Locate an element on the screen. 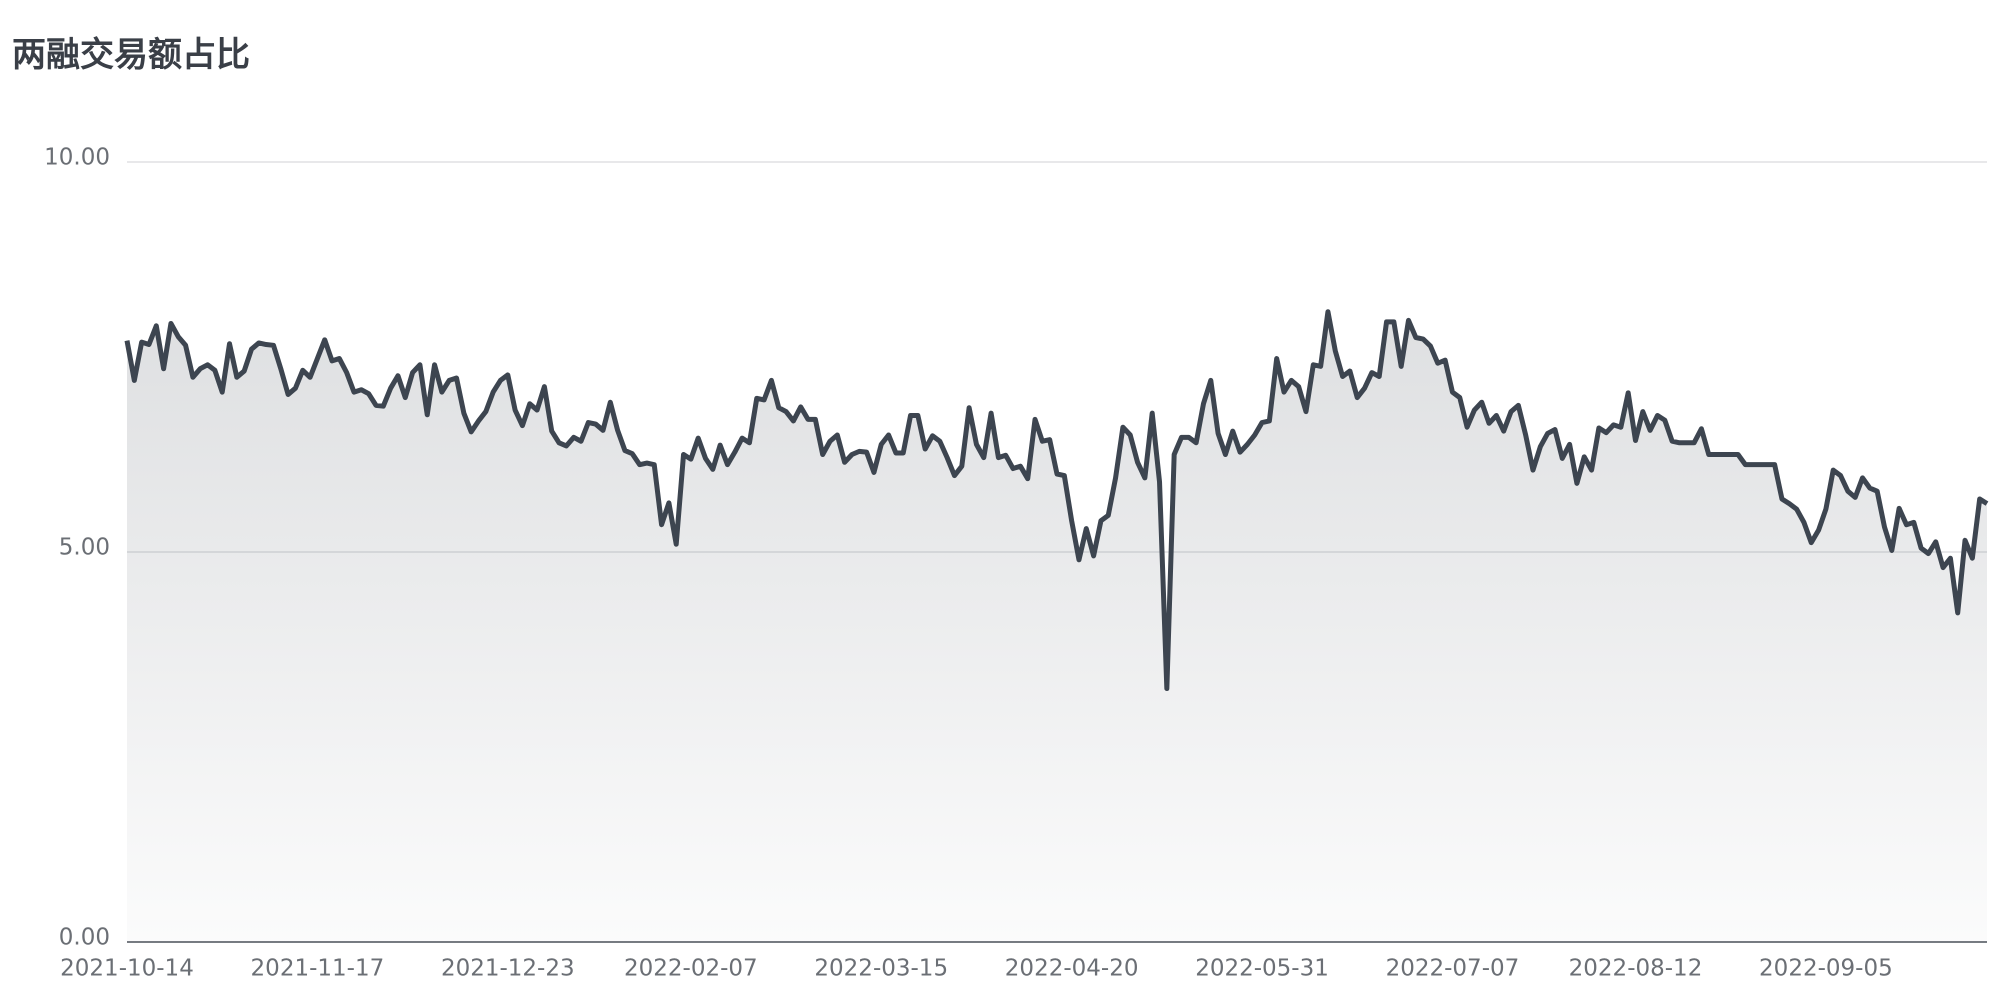 This screenshot has width=2000, height=1000. x-tick-label: 2021-10-14 is located at coordinates (127, 969).